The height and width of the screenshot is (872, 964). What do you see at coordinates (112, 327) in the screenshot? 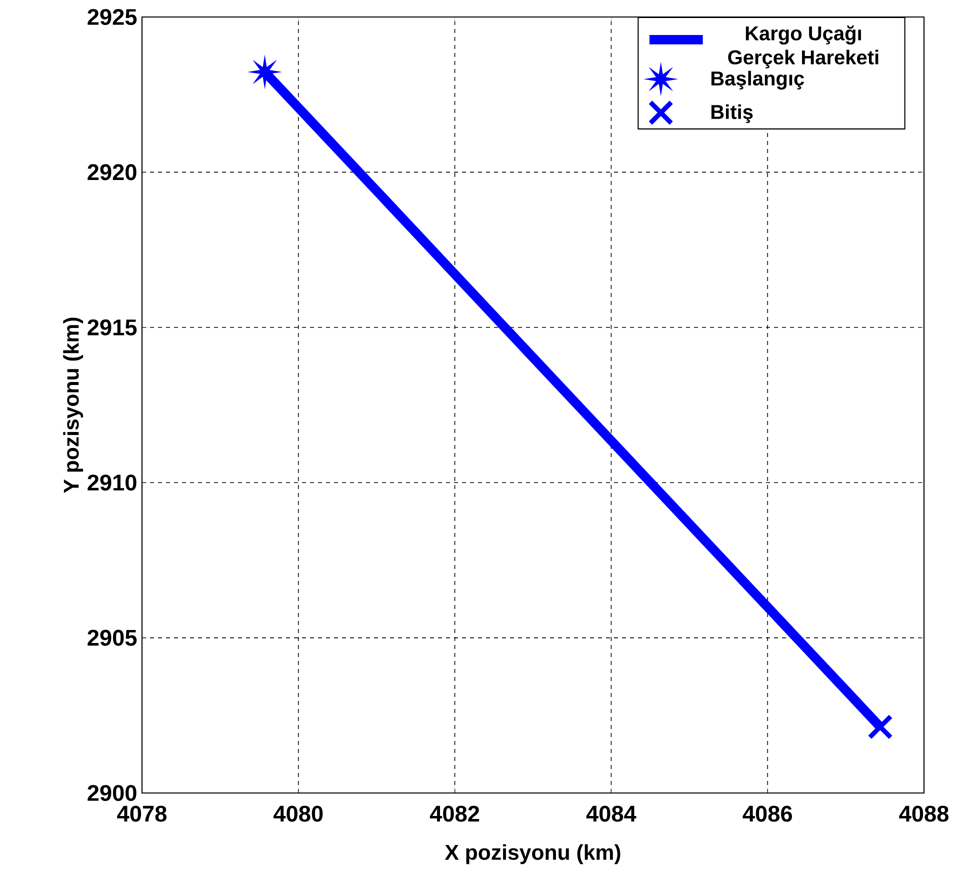
I see `y-tick-label: 2915` at bounding box center [112, 327].